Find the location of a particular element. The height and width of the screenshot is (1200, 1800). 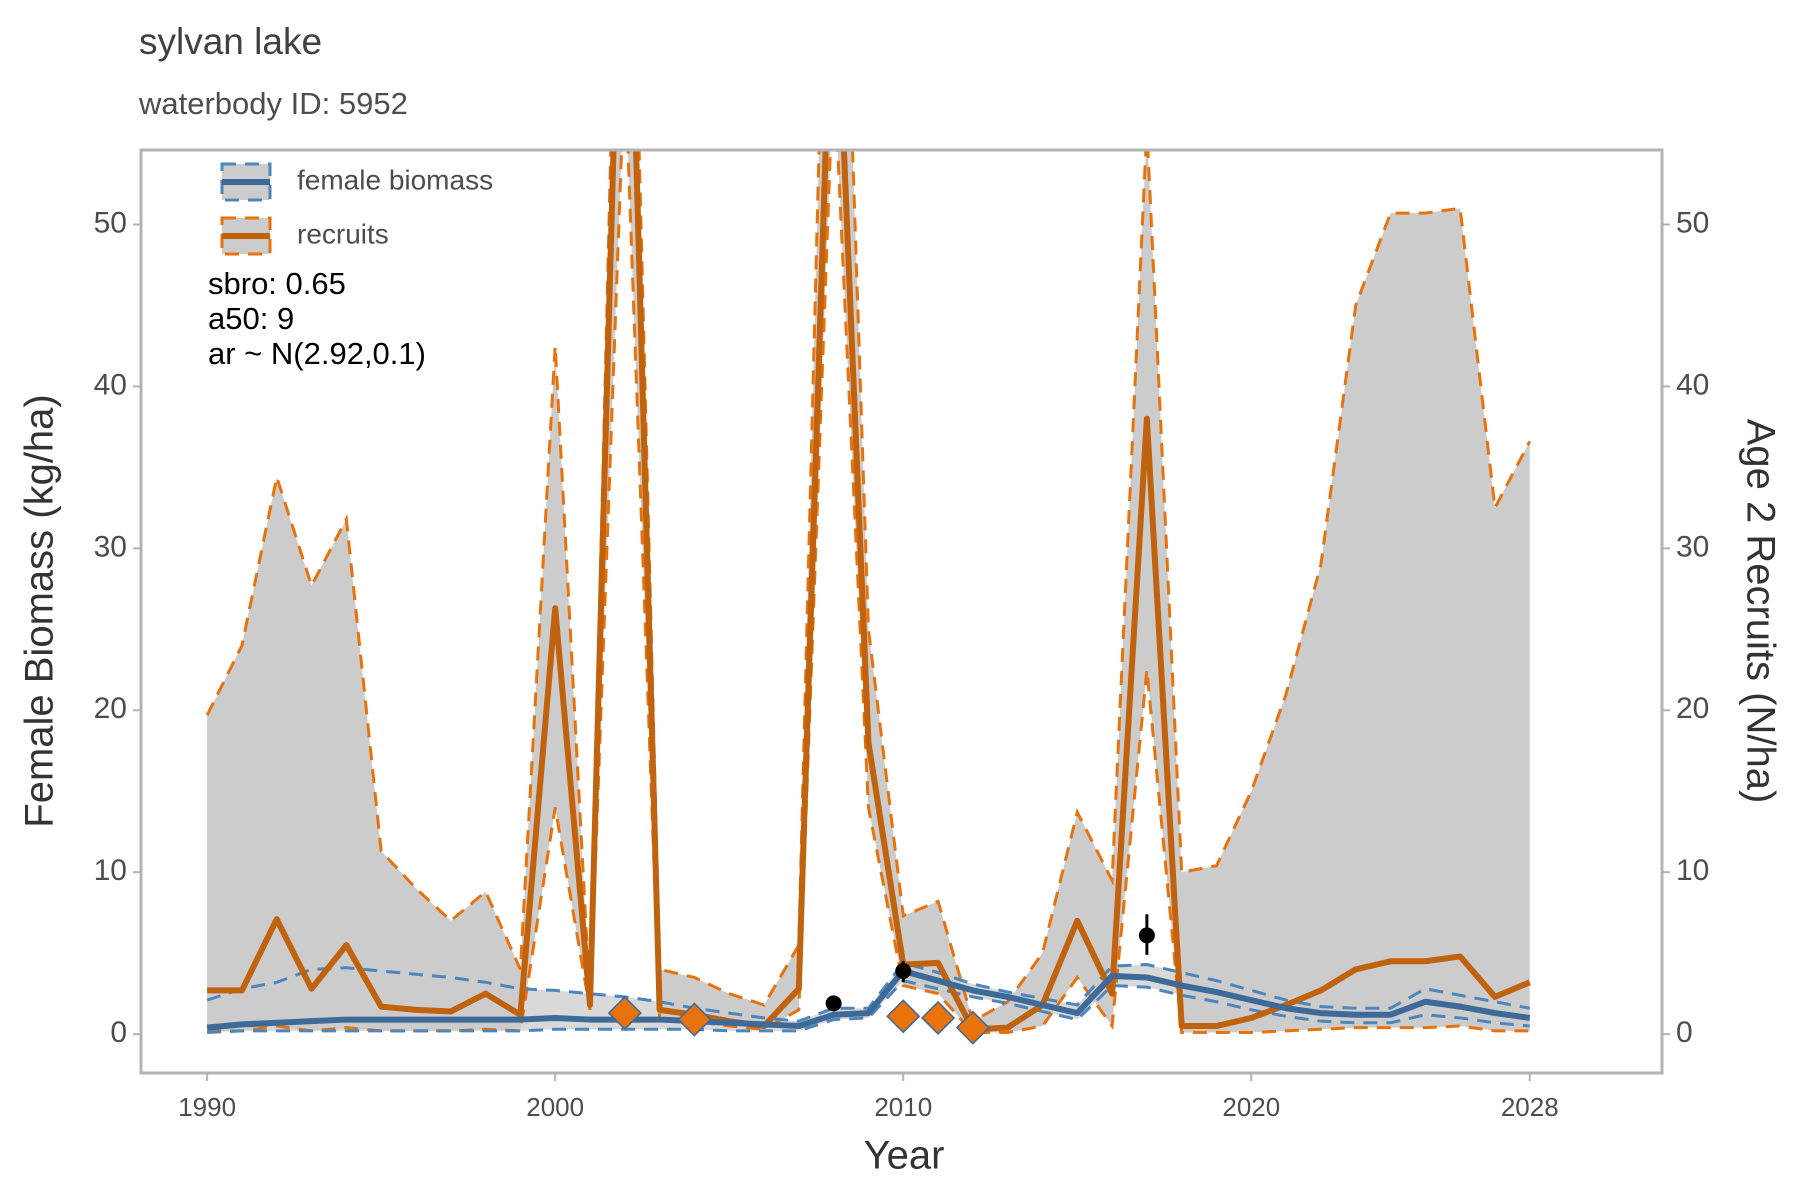

x-tick-label: 1990 is located at coordinates (207, 1107).